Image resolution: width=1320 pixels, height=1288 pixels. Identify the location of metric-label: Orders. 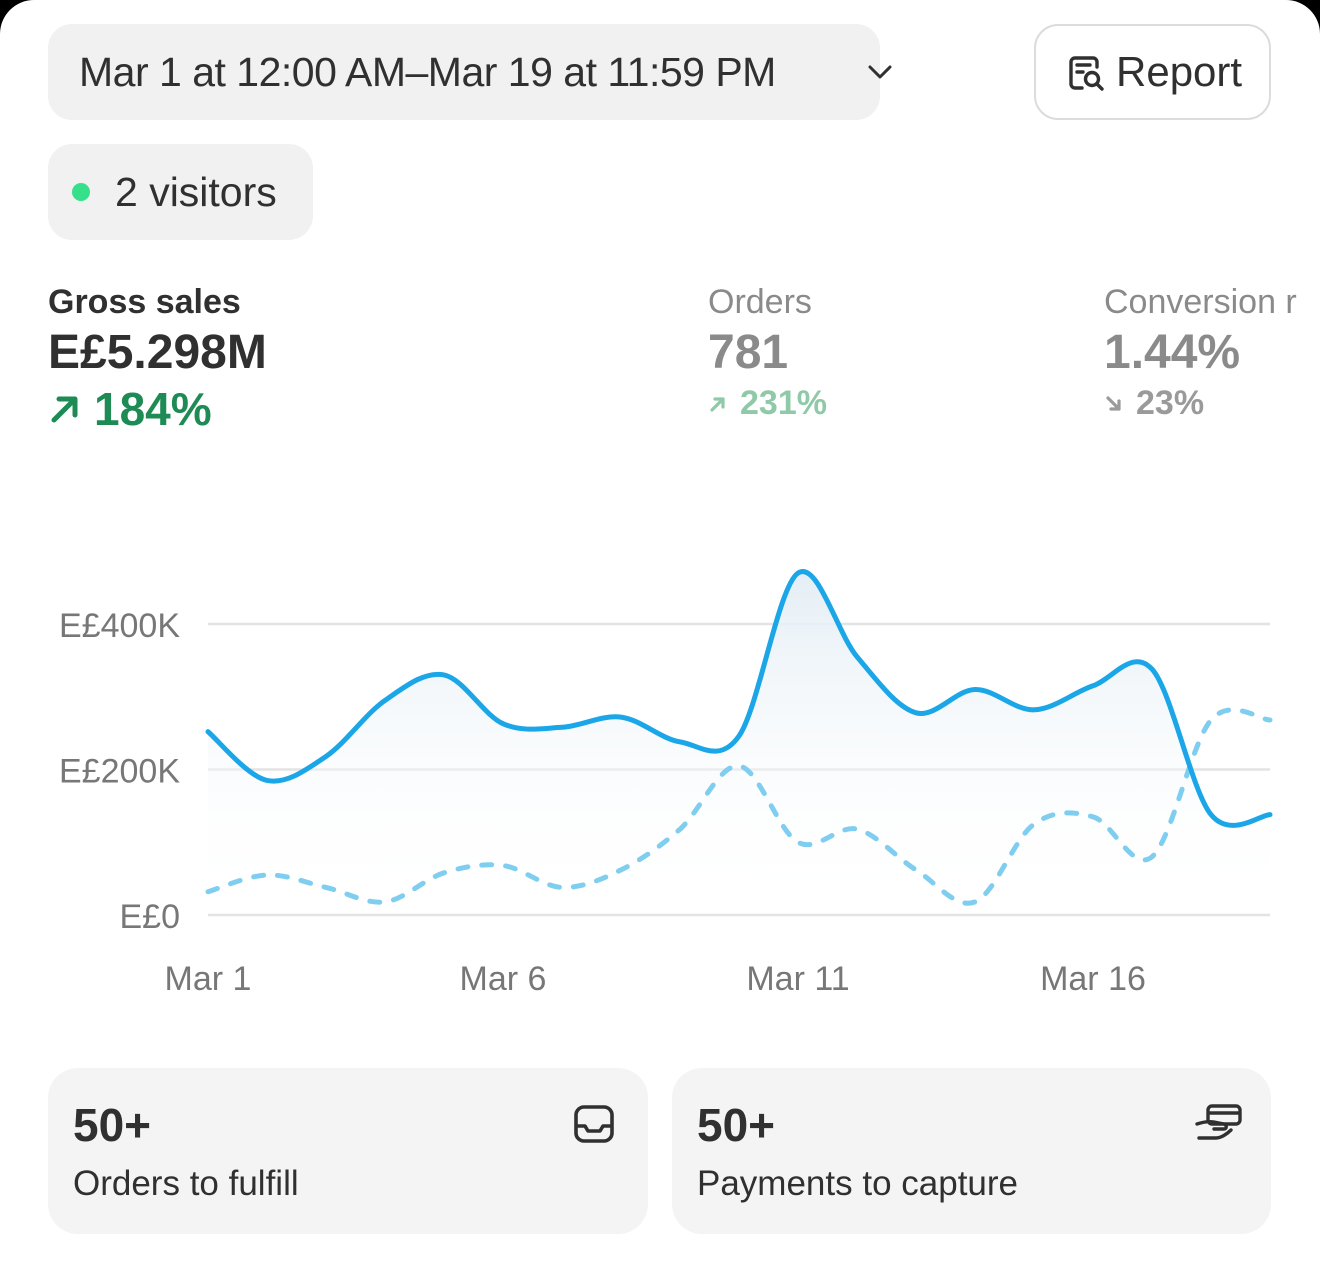
(760, 302).